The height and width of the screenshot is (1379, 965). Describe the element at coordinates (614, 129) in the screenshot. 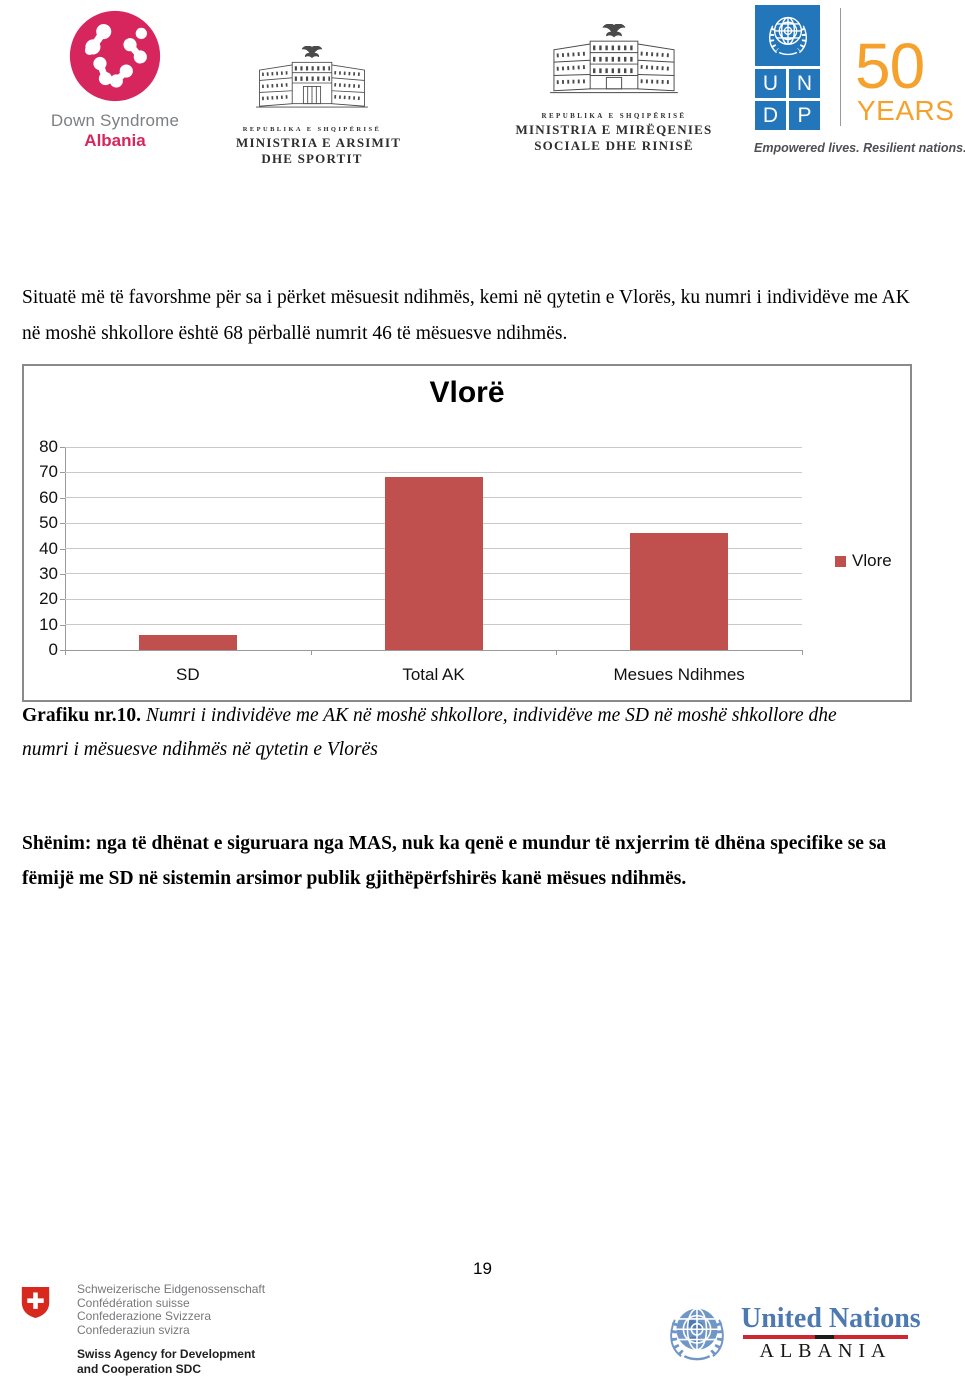

I see `mmsr-name-line1: MINISTRIA E MIRËQENIES` at that location.